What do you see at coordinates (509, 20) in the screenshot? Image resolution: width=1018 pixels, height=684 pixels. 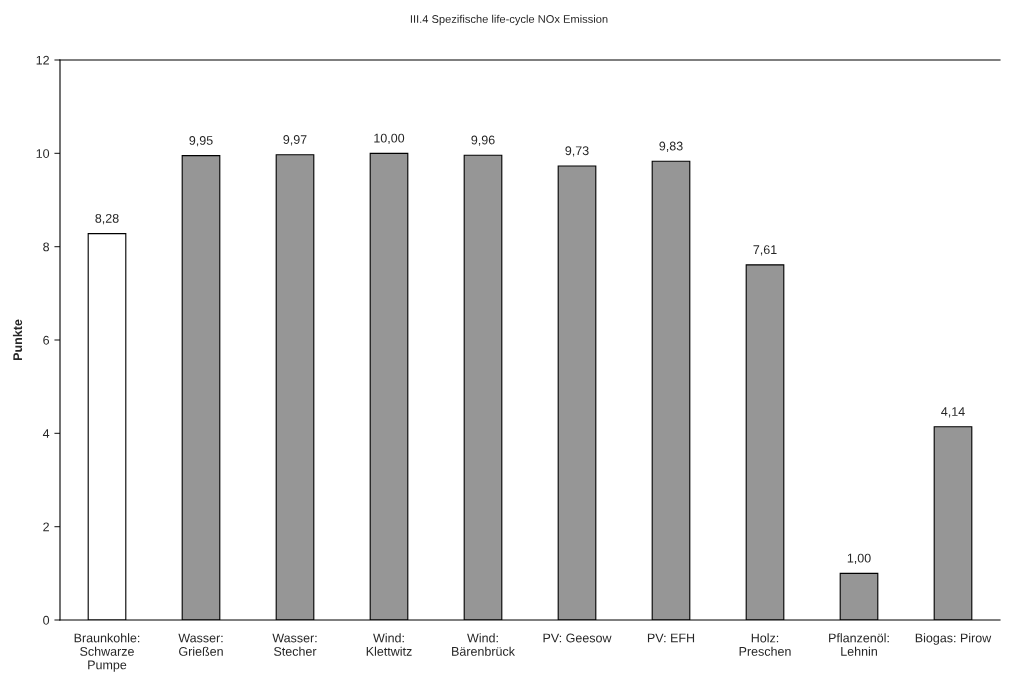 I see `chart-title: III.4 Spezifische life-cycle NOx Emission` at bounding box center [509, 20].